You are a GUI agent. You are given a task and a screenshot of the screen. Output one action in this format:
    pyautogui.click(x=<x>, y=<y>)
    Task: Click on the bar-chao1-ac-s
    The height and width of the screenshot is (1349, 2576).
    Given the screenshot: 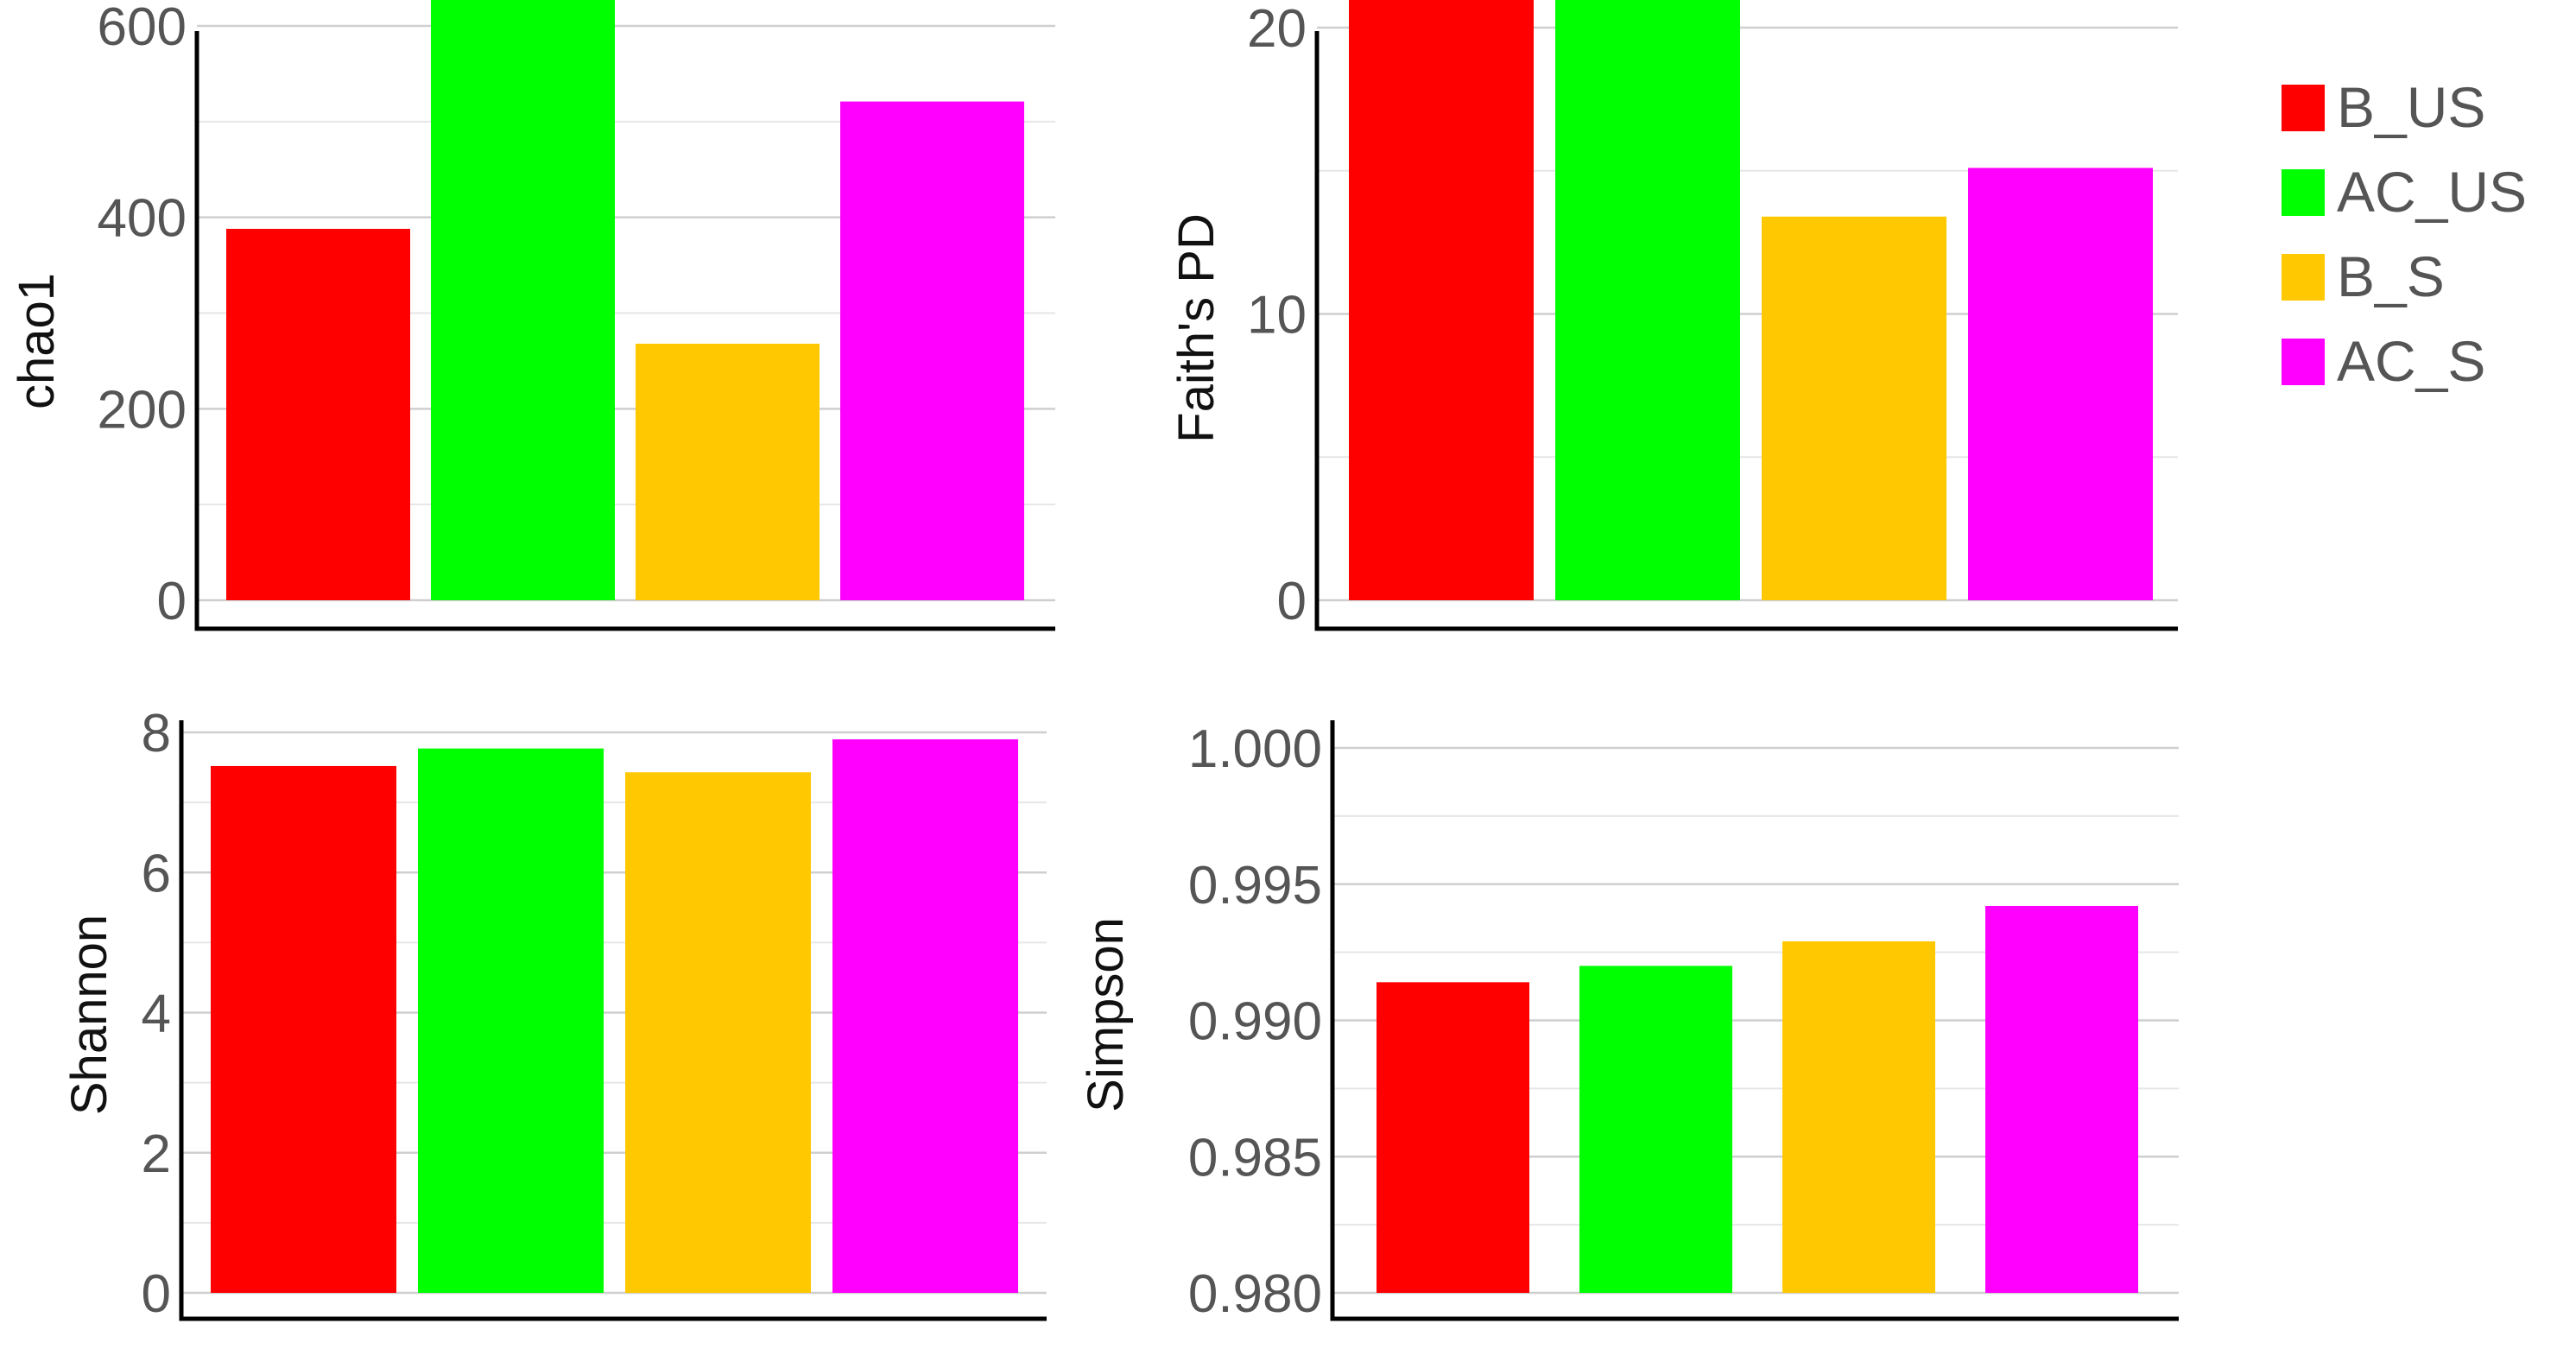 What is the action you would take?
    pyautogui.click(x=932, y=350)
    